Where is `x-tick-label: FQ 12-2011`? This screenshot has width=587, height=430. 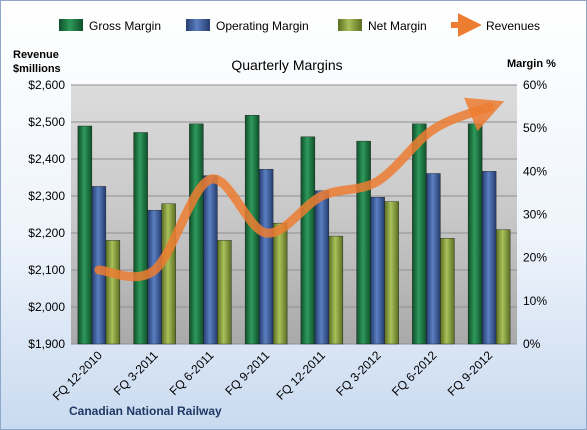
x-tick-label: FQ 12-2011 is located at coordinates (300, 375).